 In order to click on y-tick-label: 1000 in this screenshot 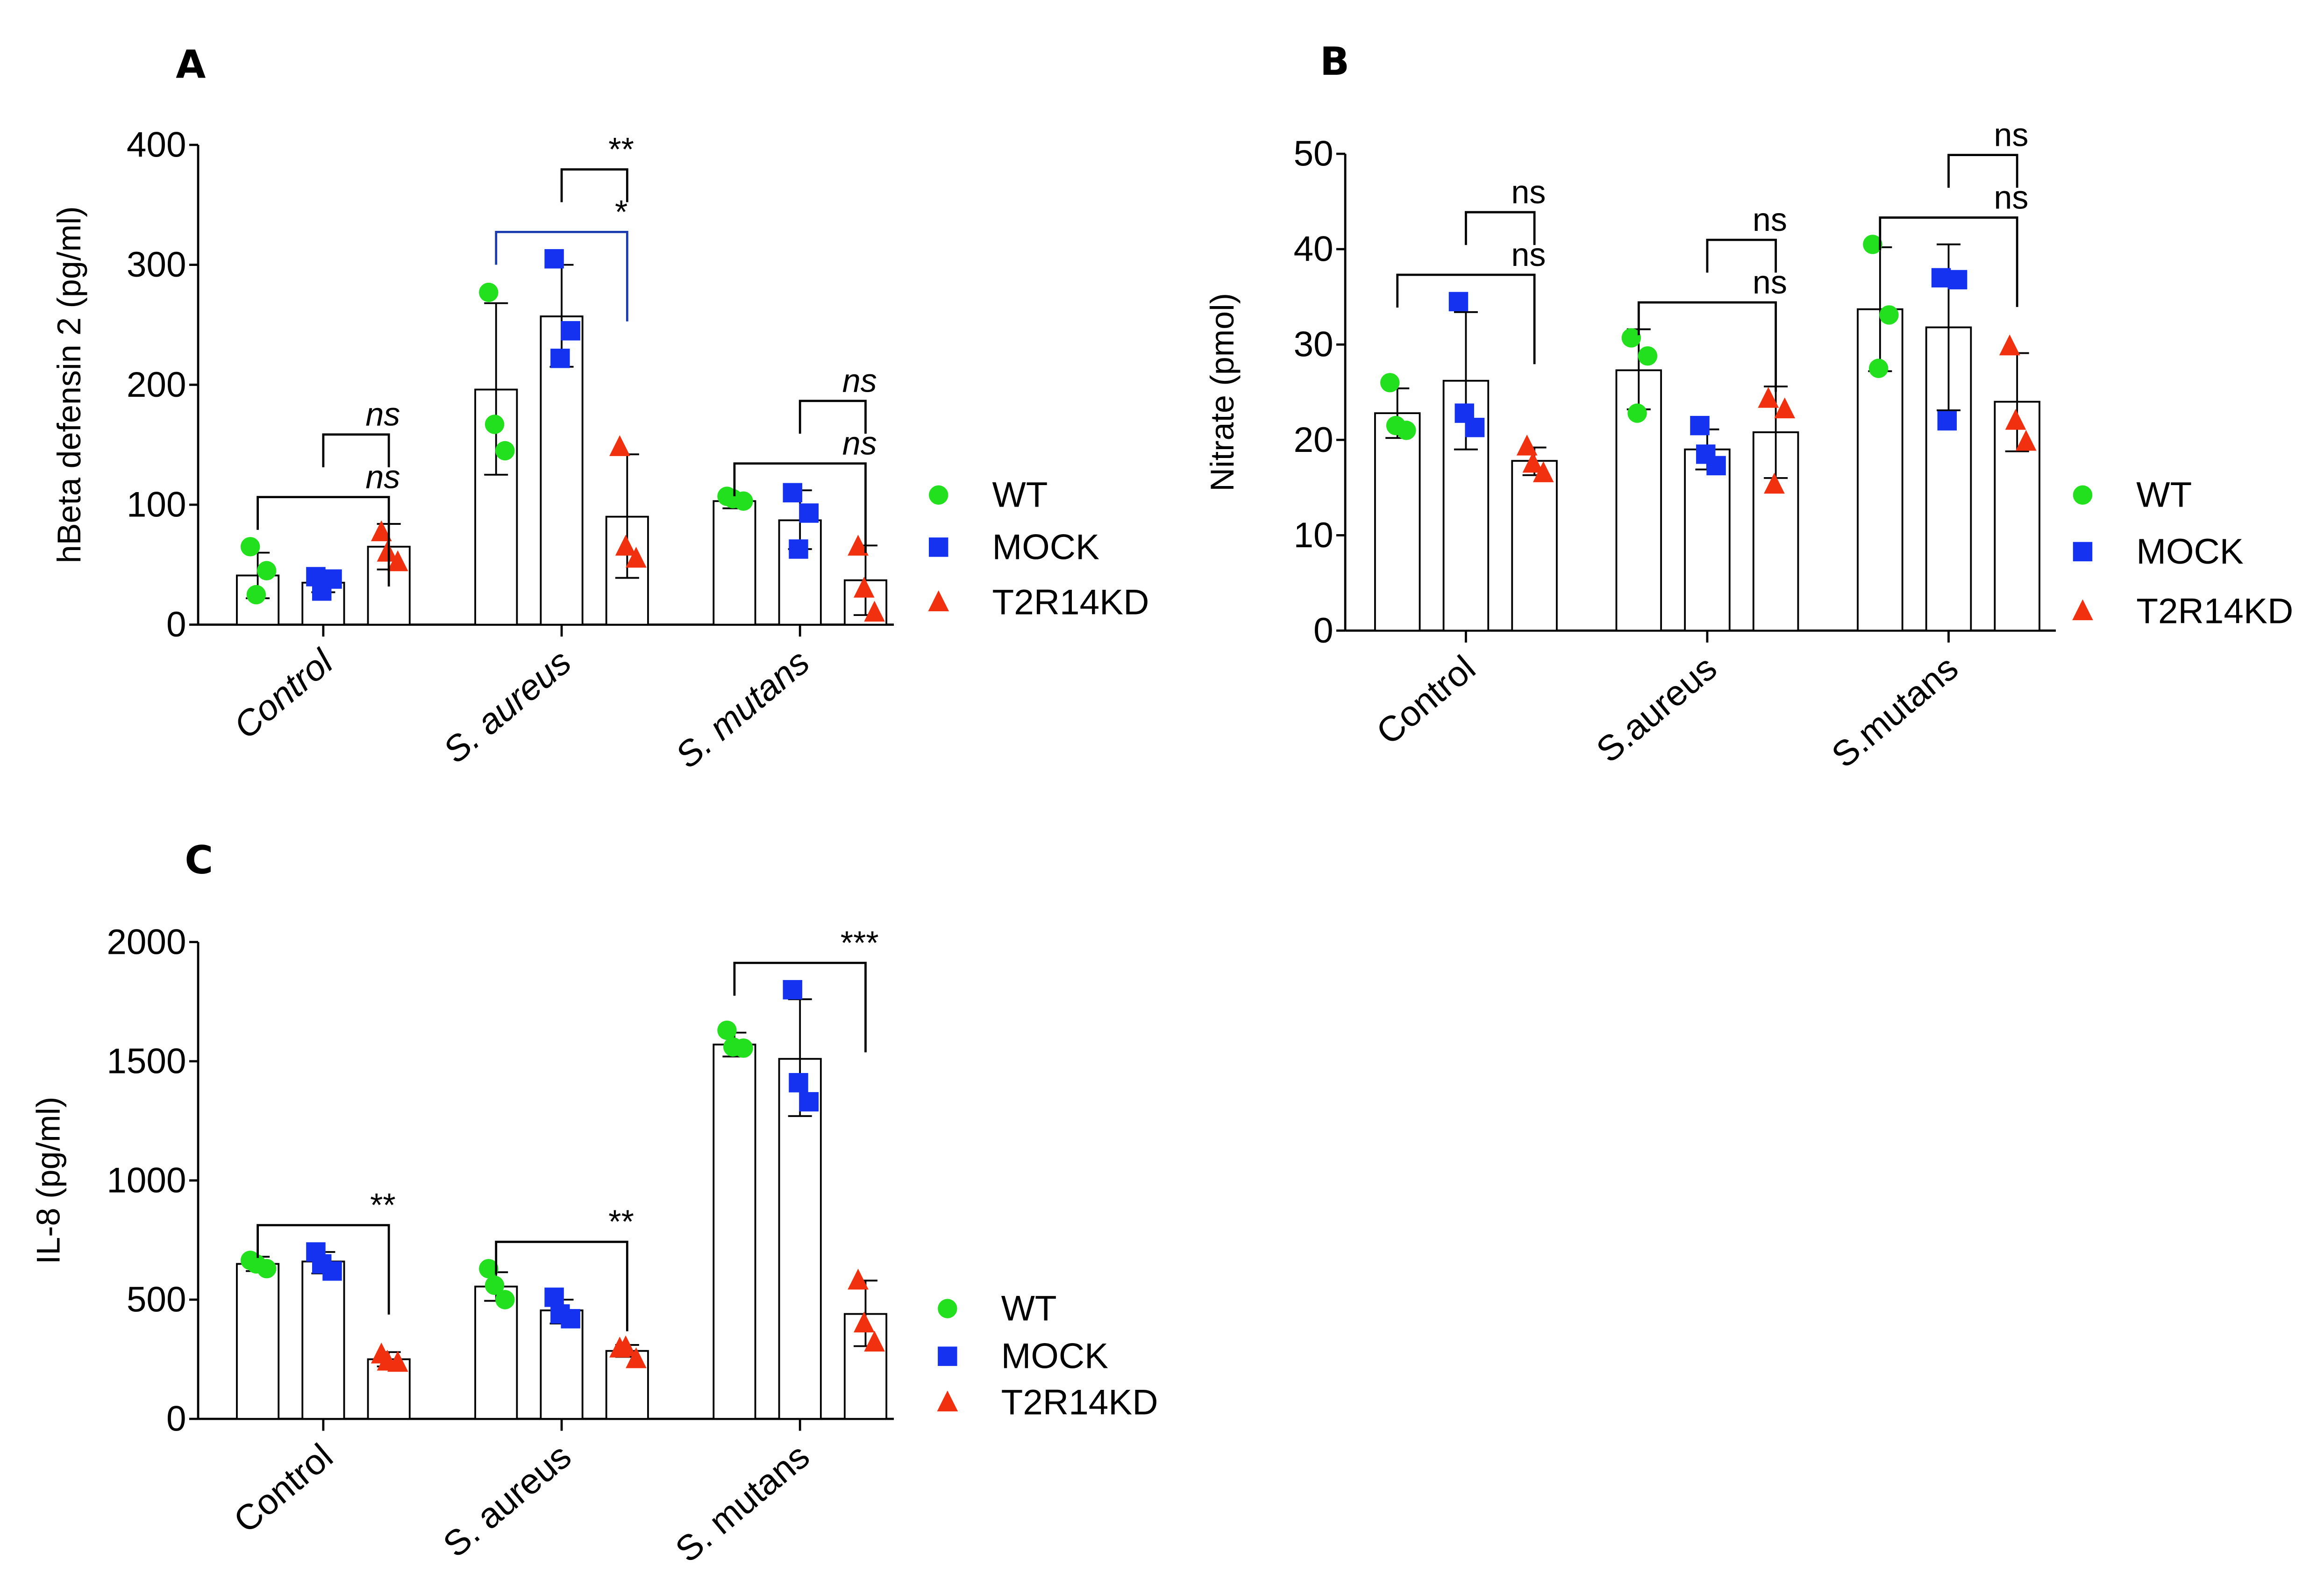, I will do `click(146, 1180)`.